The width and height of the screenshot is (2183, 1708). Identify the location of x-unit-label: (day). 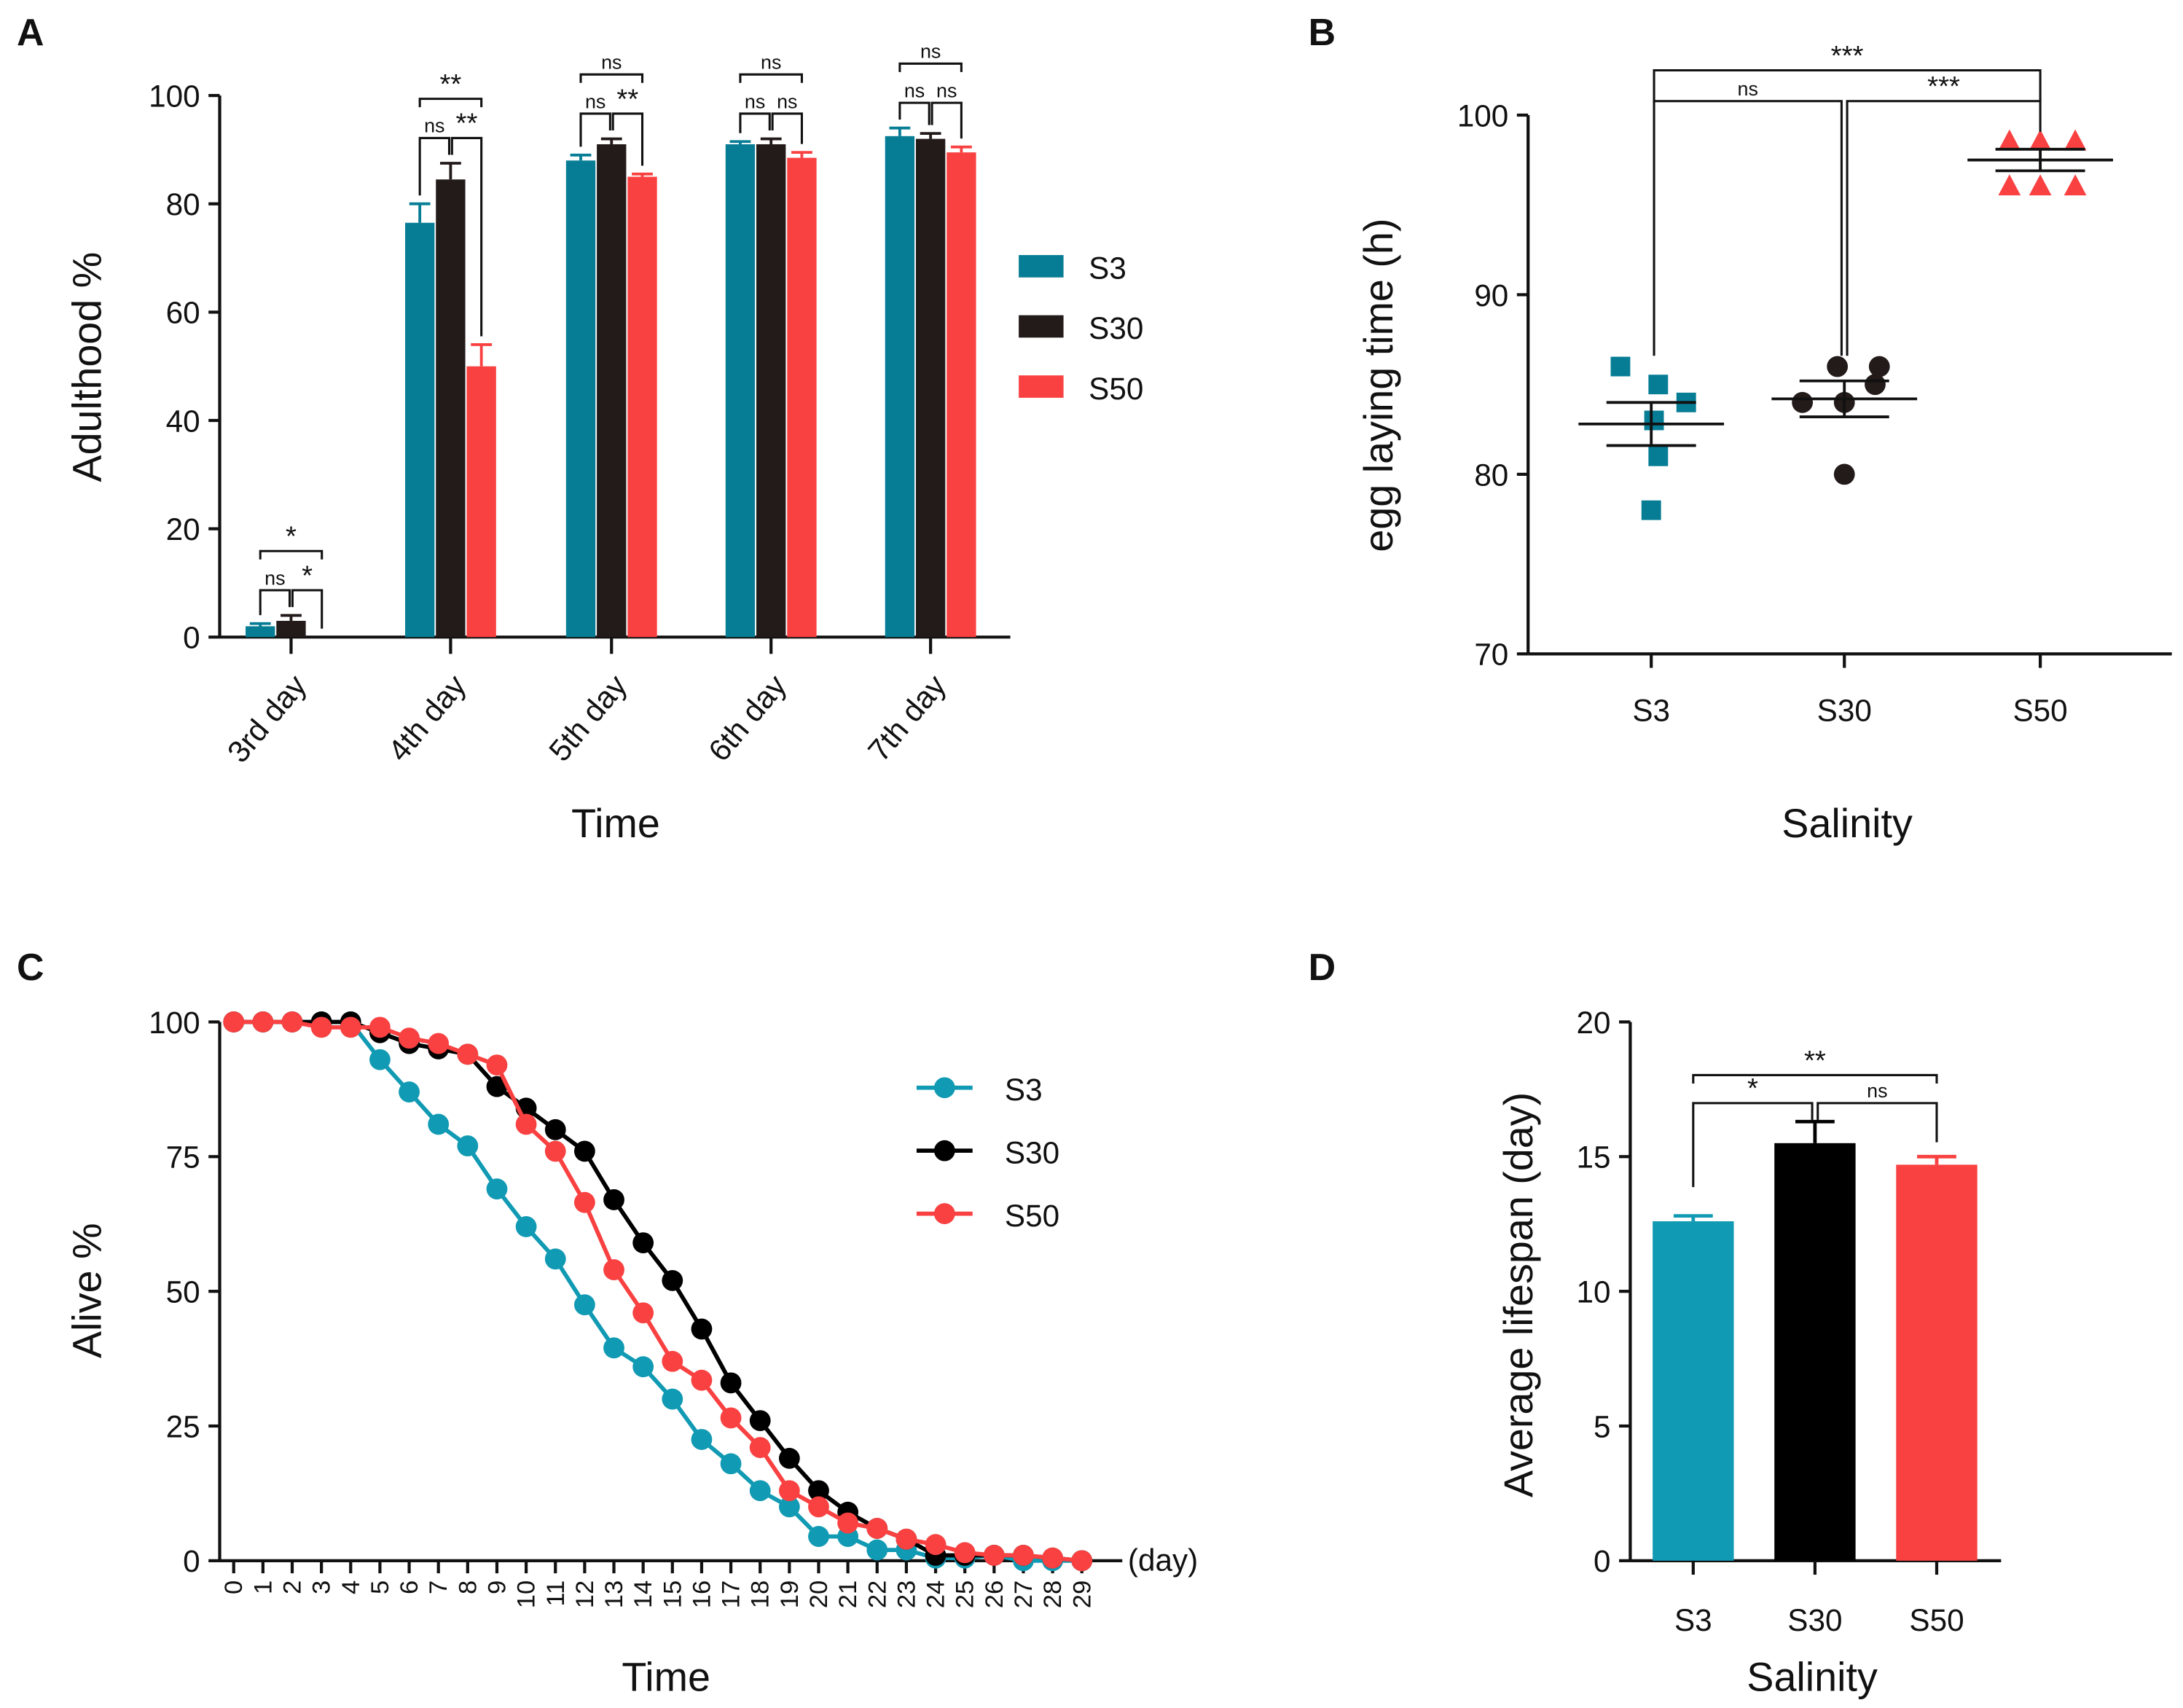
(1163, 1560).